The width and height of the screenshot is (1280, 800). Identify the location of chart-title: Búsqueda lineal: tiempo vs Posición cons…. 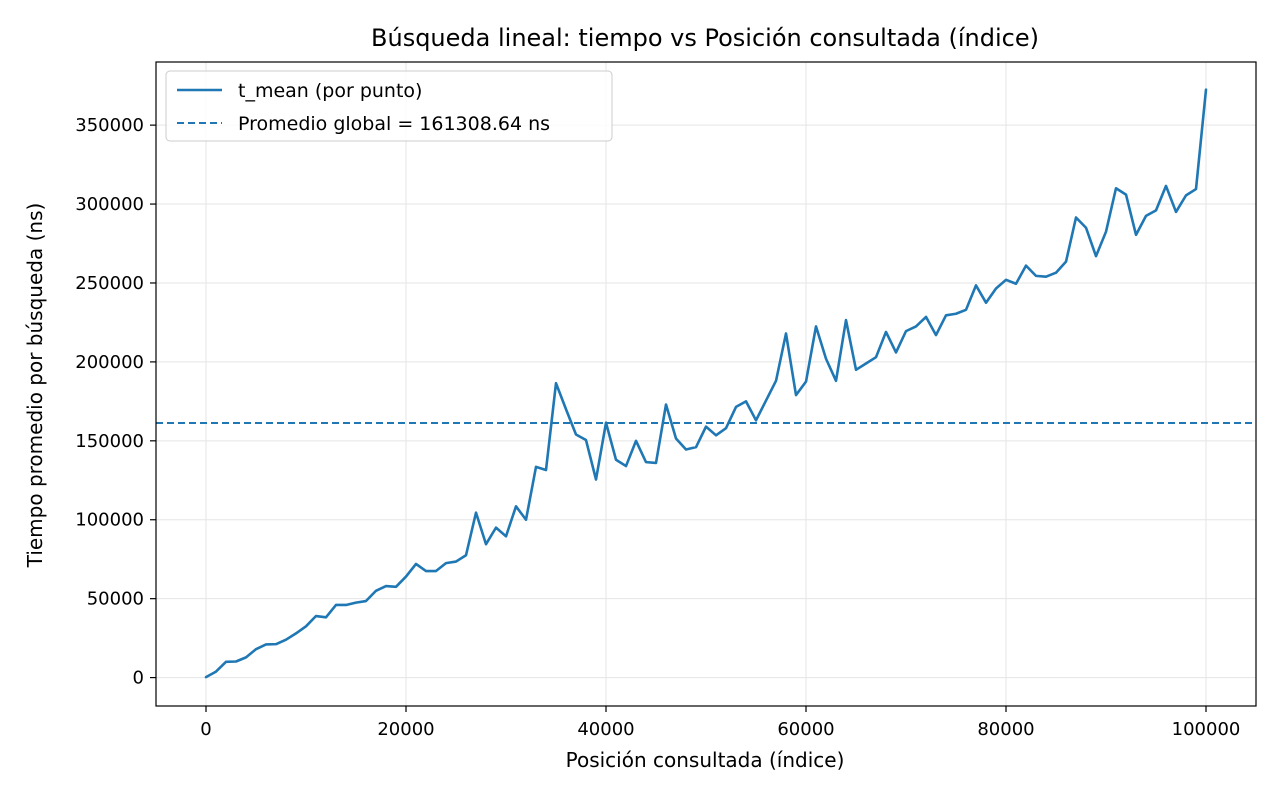
(705, 38).